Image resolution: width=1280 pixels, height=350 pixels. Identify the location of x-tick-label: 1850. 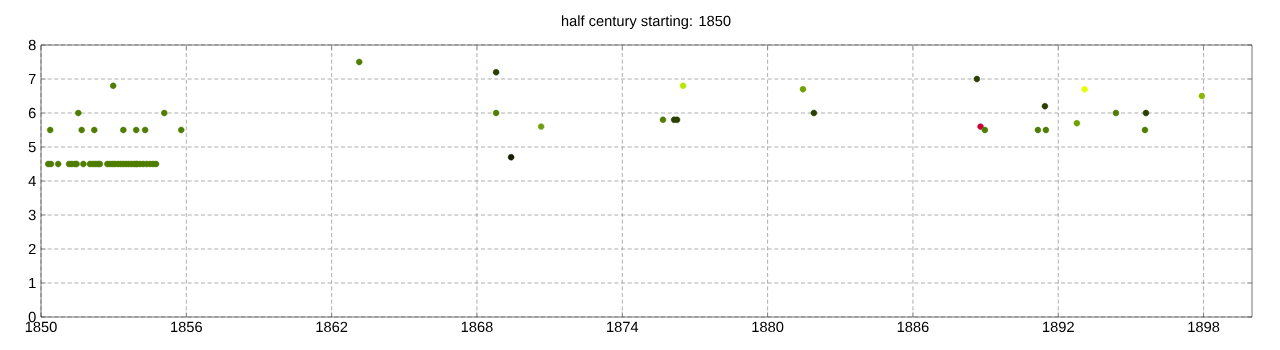
(41, 327).